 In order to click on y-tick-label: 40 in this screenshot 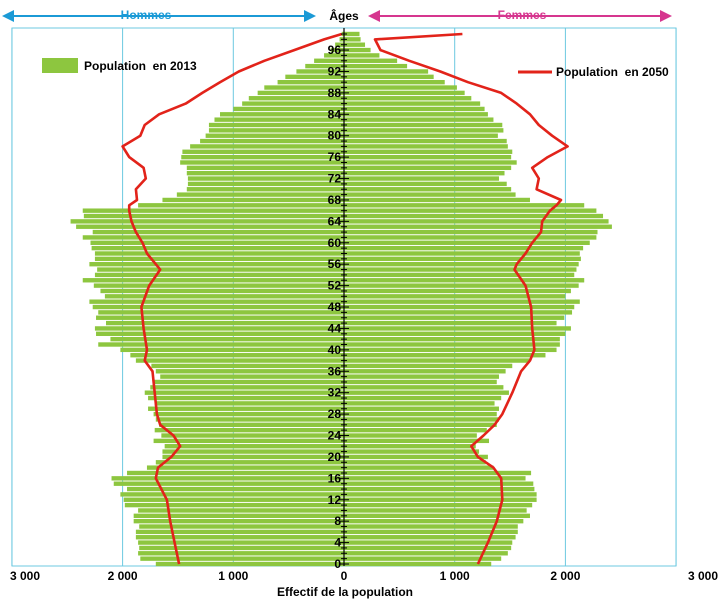, I will do `click(335, 350)`.